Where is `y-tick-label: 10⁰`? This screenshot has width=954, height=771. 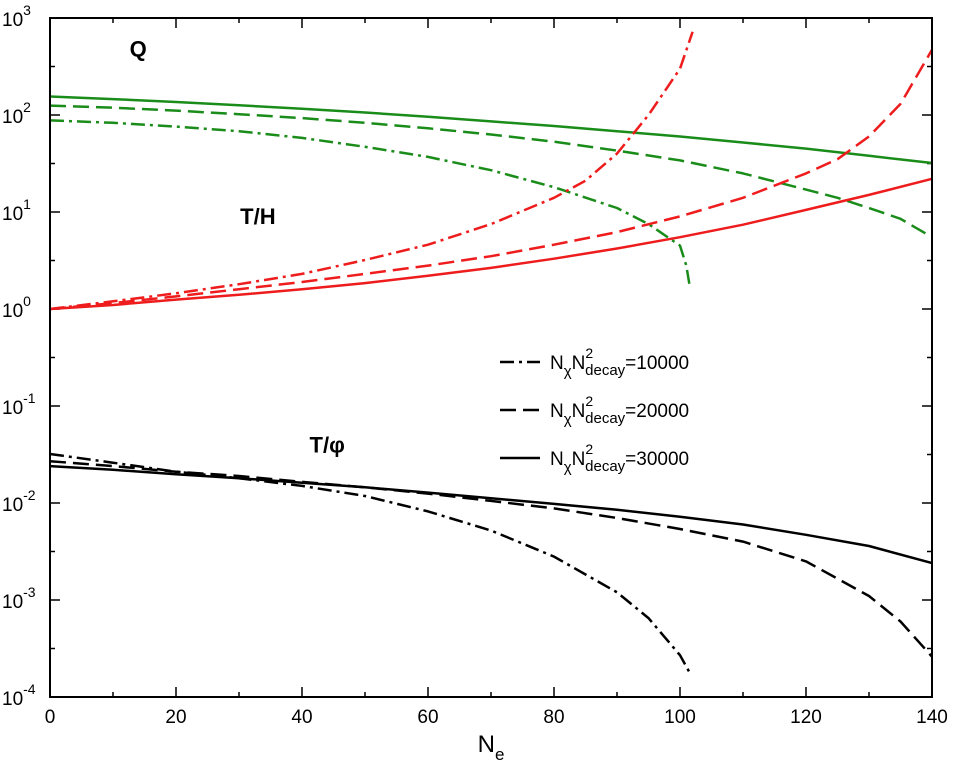 y-tick-label: 10⁰ is located at coordinates (16, 307).